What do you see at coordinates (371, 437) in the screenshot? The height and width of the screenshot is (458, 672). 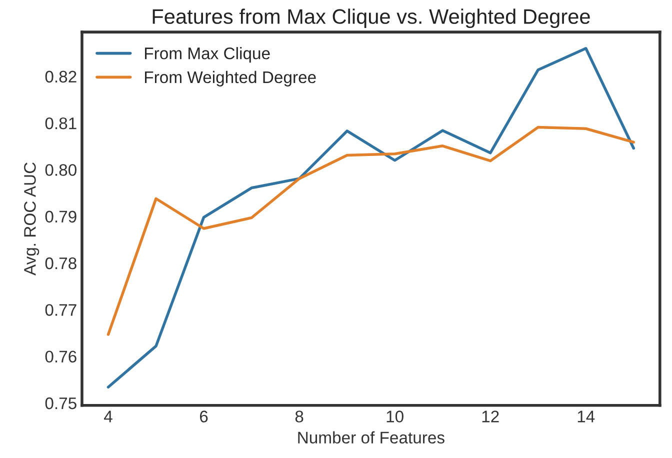 I see `x-axis-title: Number of Features` at bounding box center [371, 437].